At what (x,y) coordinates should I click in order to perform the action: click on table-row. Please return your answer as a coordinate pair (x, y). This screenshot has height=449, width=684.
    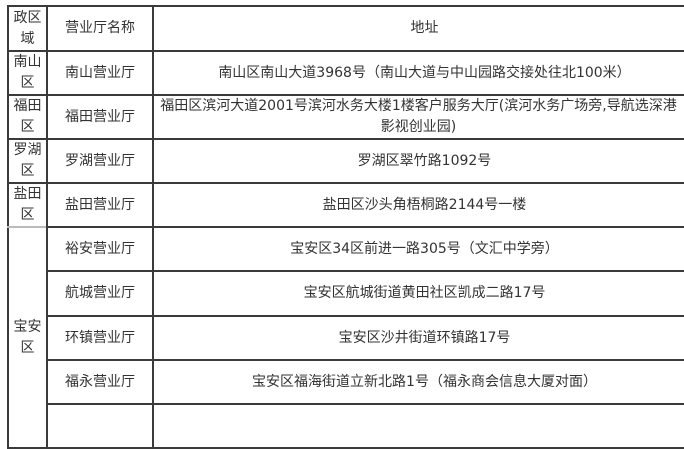
    Looking at the image, I should click on (346, 426).